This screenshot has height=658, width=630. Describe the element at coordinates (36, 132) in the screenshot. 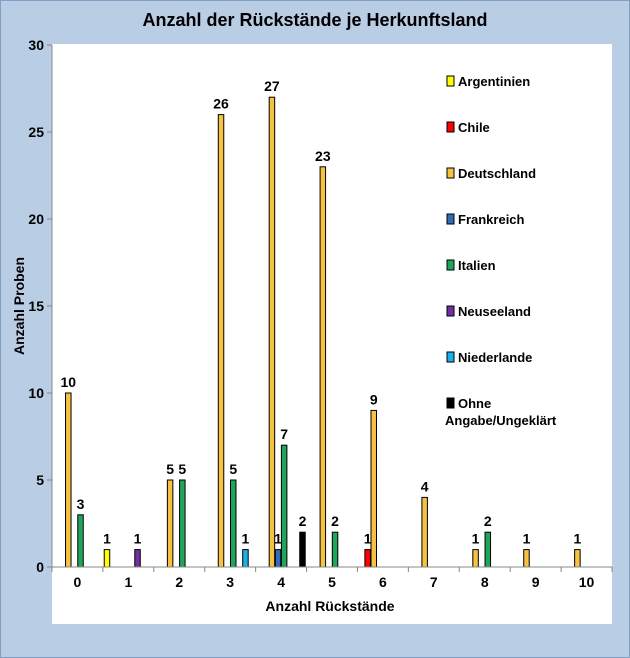

I see `y-tick-label: 25` at that location.